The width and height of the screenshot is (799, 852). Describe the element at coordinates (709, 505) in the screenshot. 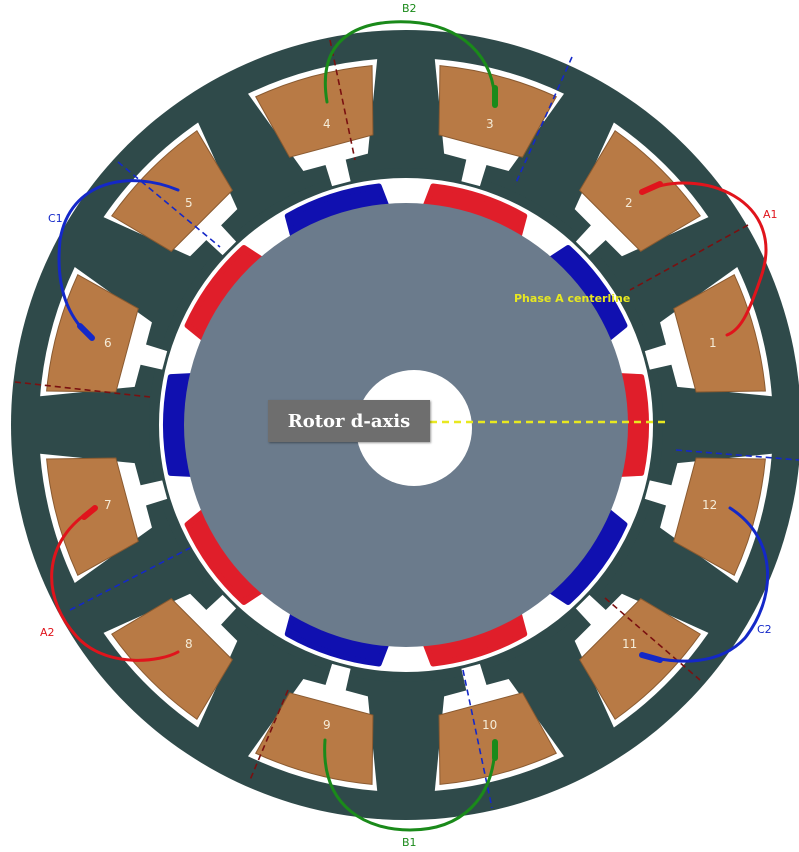

I see `slot-number-12: 12` at that location.